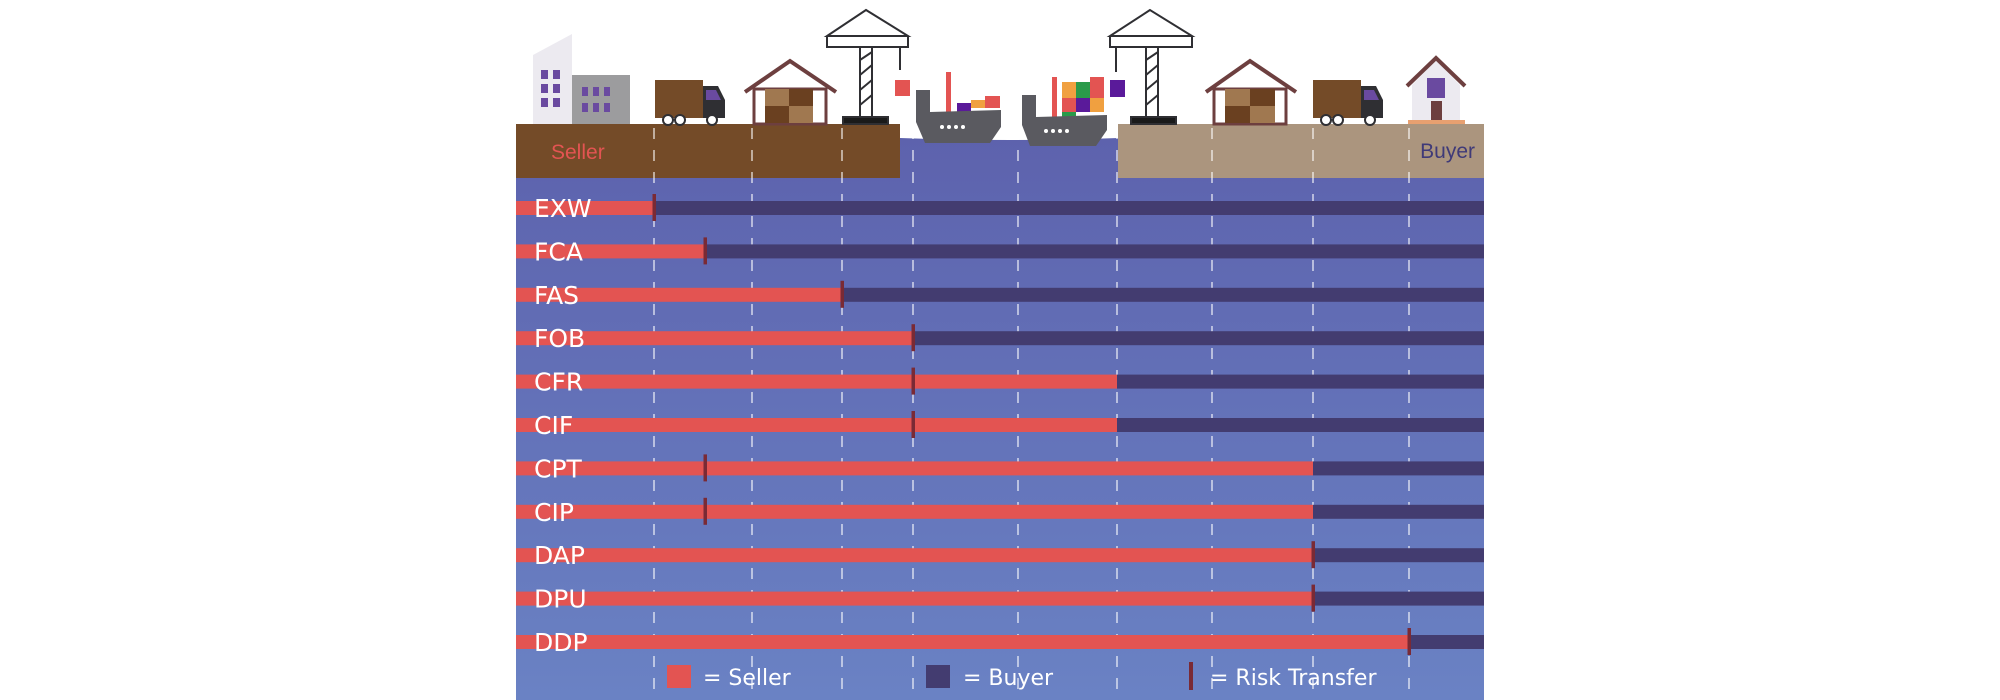  I want to click on legend: = Seller = Buyer = Risk Transfer, so click(1022, 676).